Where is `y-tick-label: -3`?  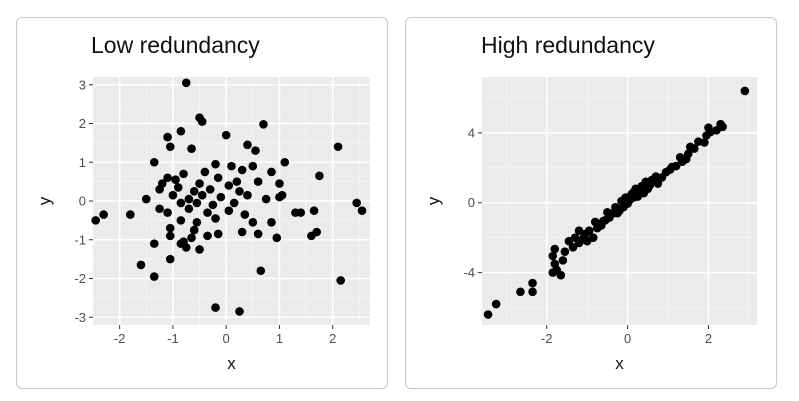
y-tick-label: -3 is located at coordinates (80, 317).